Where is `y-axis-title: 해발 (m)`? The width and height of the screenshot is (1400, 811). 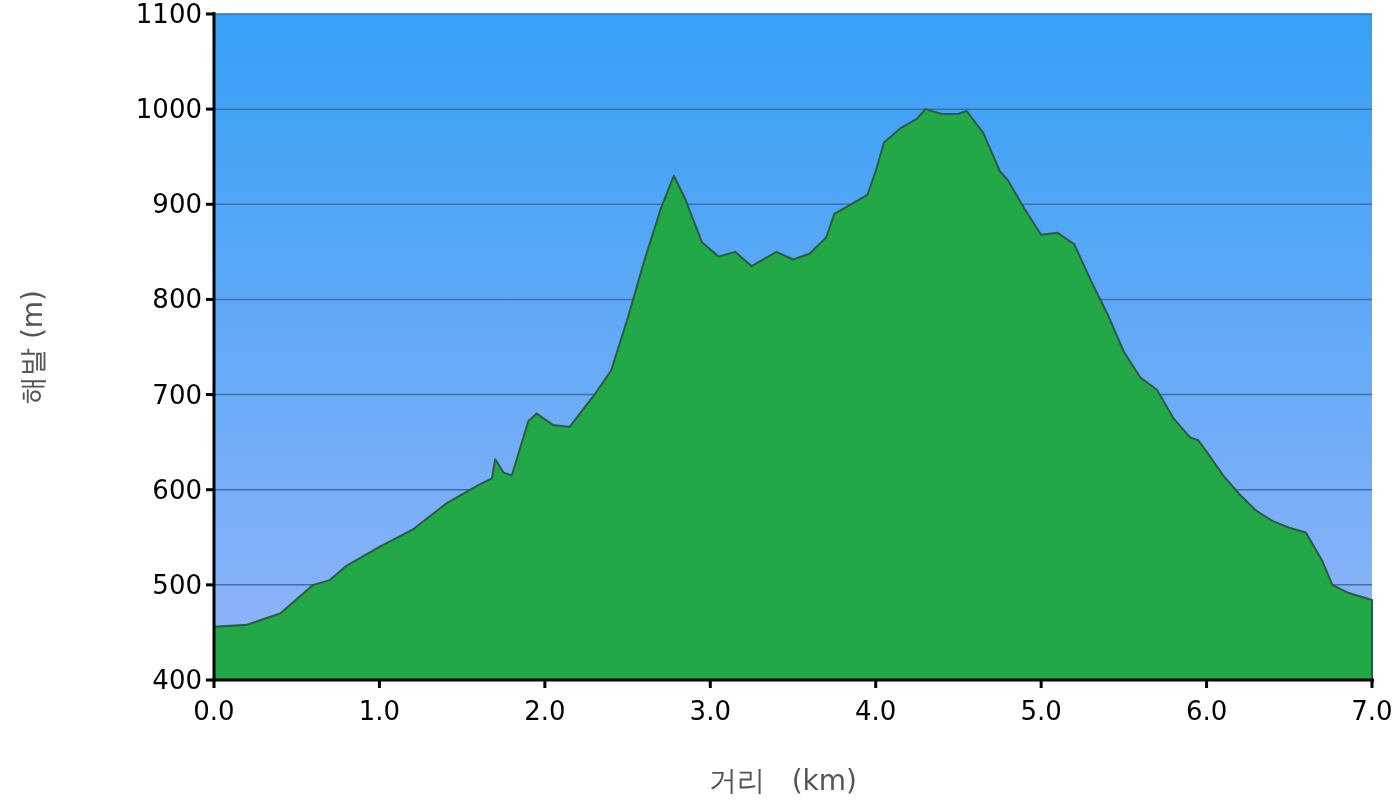 y-axis-title: 해발 (m) is located at coordinates (32, 347).